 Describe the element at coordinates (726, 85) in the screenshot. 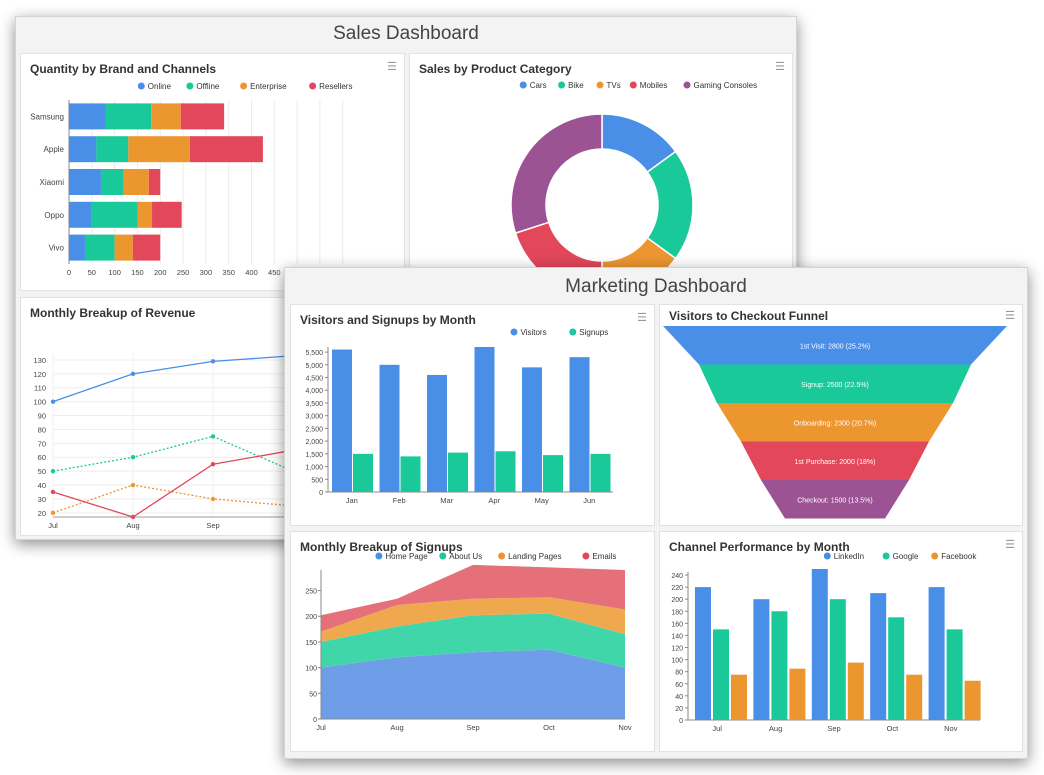

I see `legend-label: Gaming Consoles` at that location.